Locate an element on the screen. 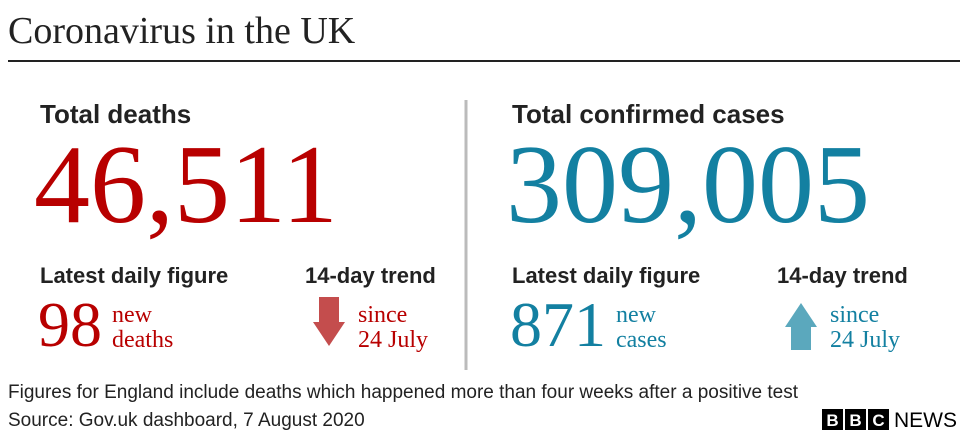 This screenshot has height=435, width=976. daily-unit: deaths is located at coordinates (142, 340).